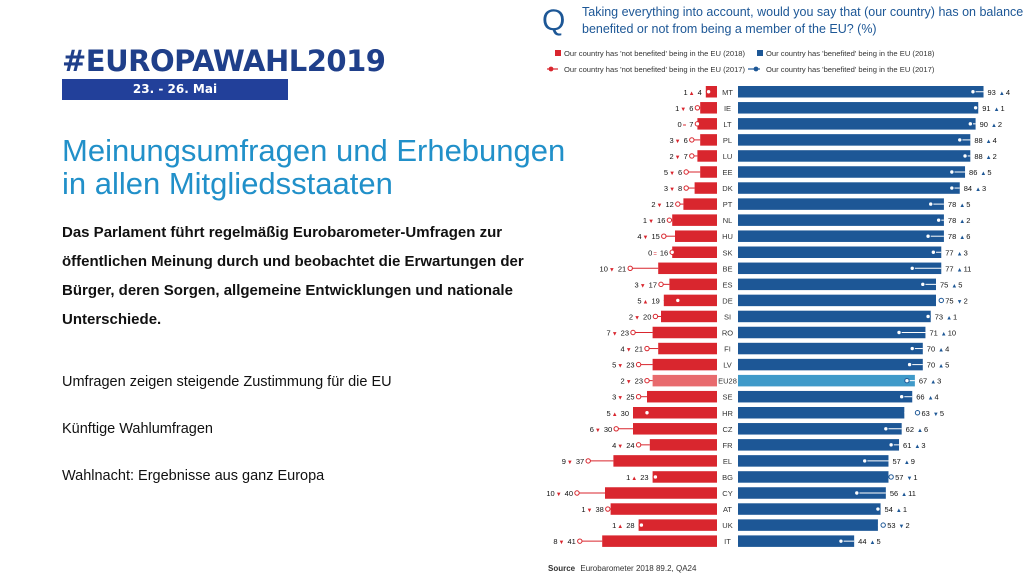 The height and width of the screenshot is (576, 1024). I want to click on marker-dot-benefited-2017-fr, so click(891, 445).